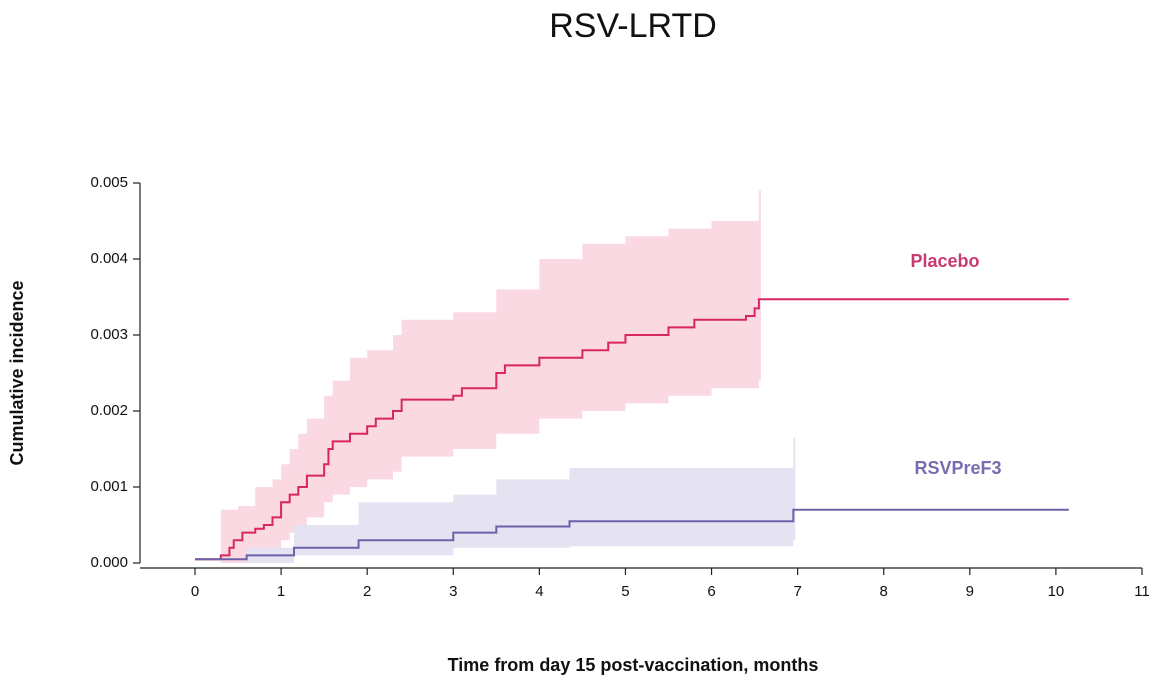 The width and height of the screenshot is (1153, 683). Describe the element at coordinates (453, 591) in the screenshot. I see `x-tick-label: 3` at that location.